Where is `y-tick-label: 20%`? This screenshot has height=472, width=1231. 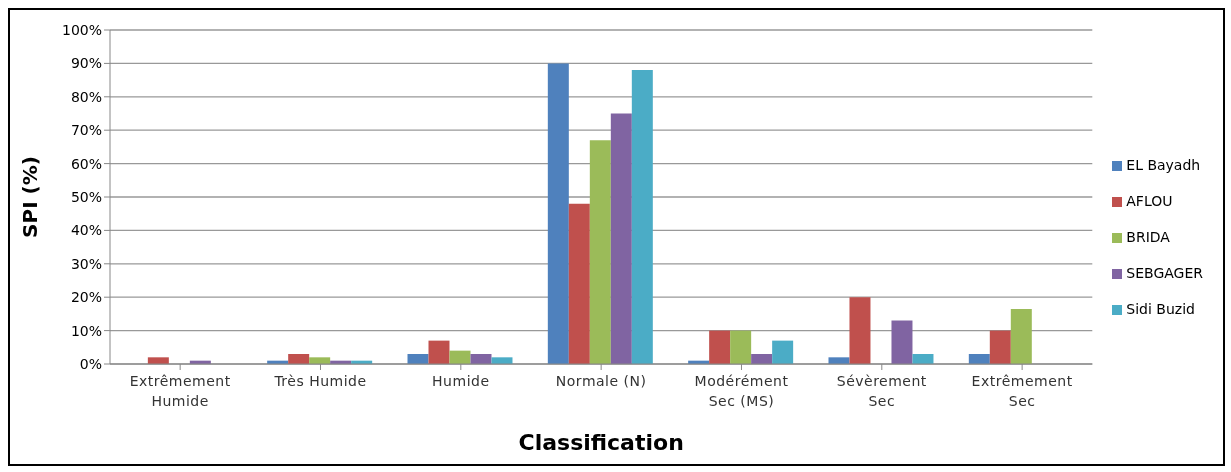 y-tick-label: 20% is located at coordinates (86, 297).